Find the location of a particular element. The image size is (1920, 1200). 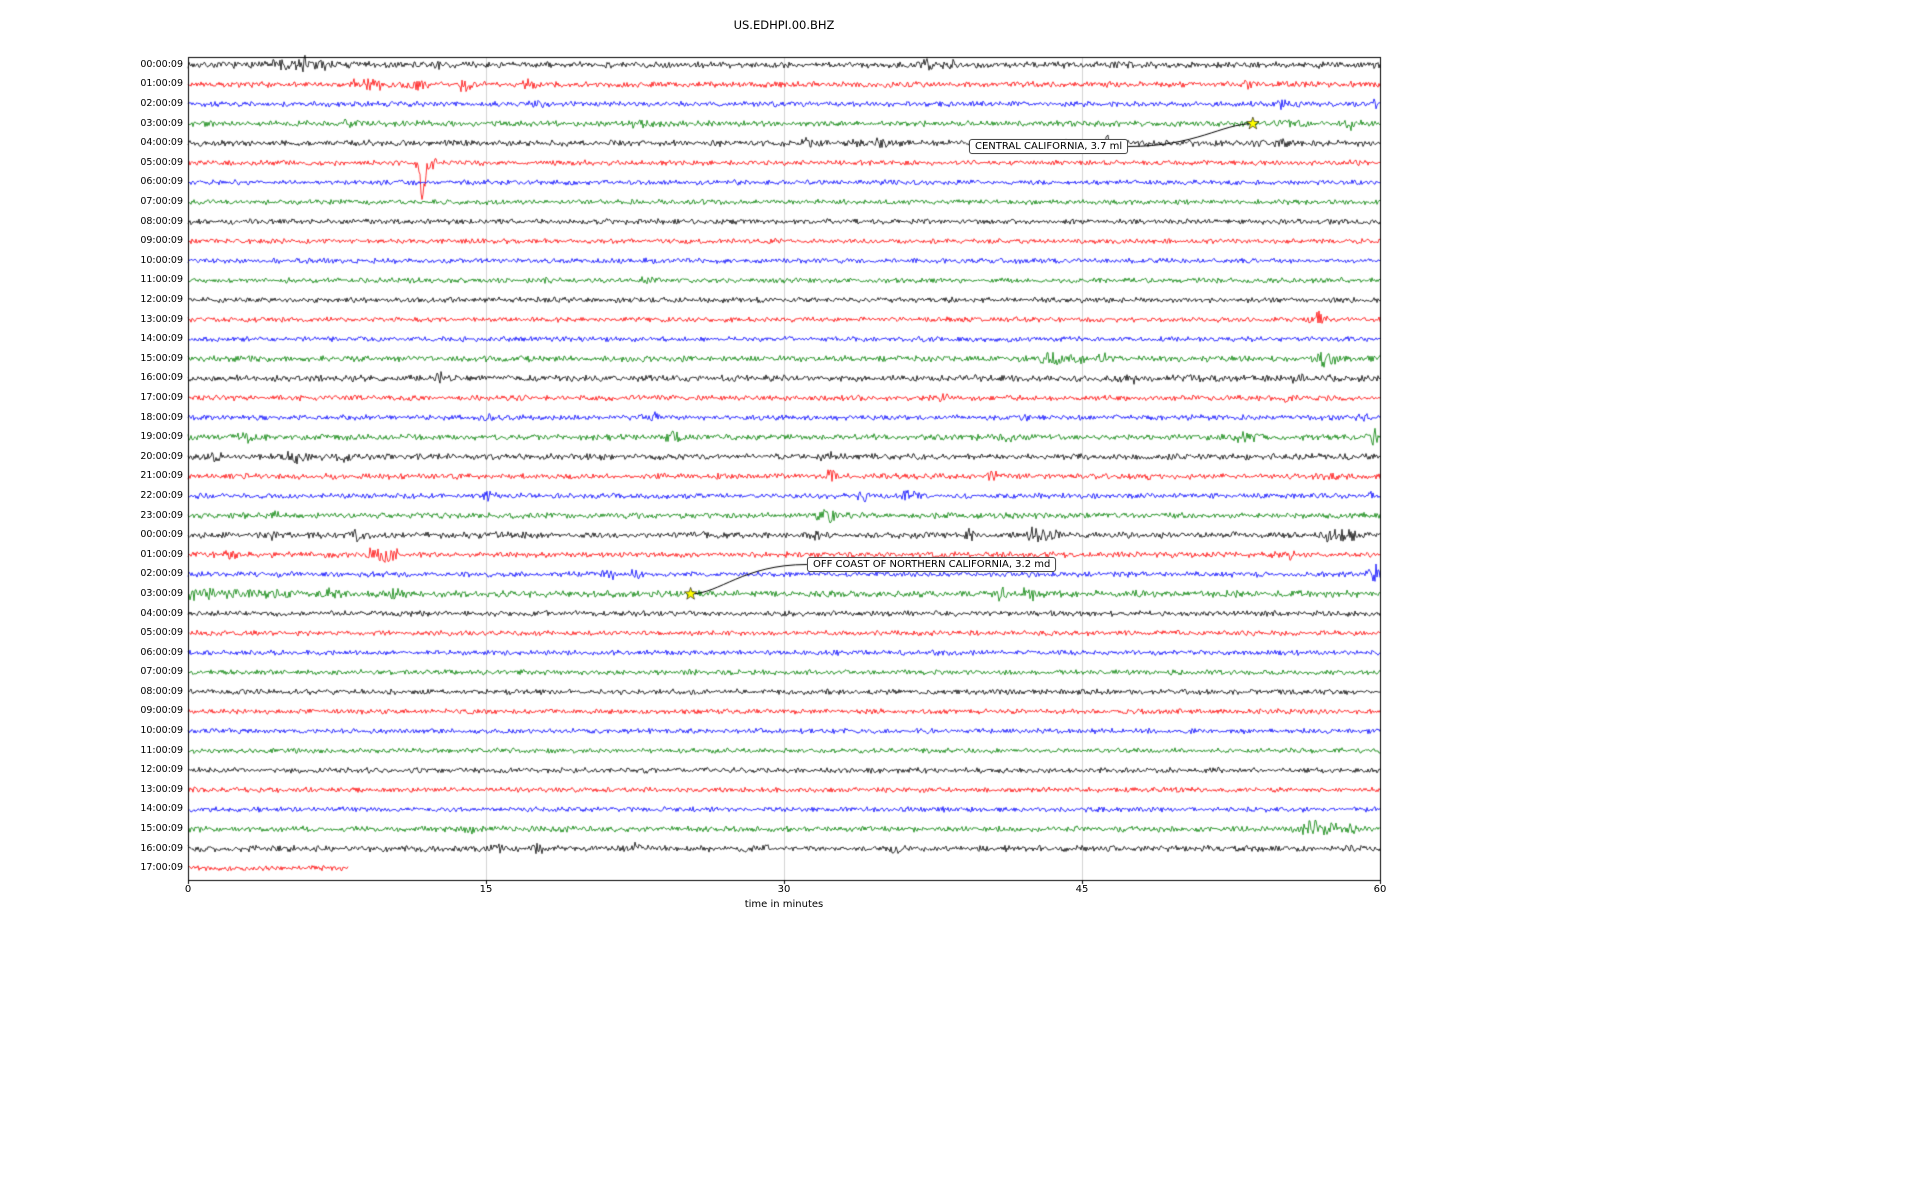

x-axis-label: time in minutes is located at coordinates (784, 904).